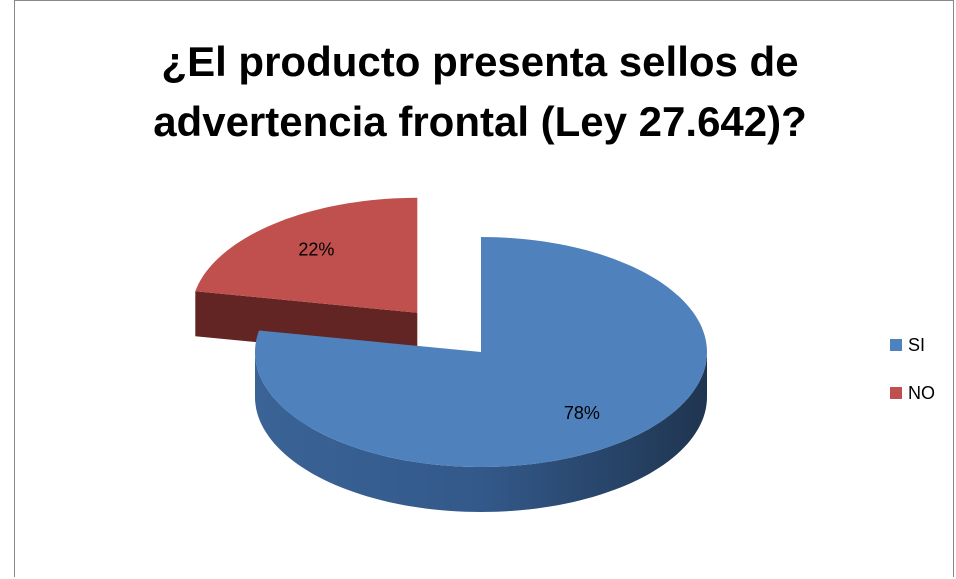  I want to click on slice, so click(306, 255).